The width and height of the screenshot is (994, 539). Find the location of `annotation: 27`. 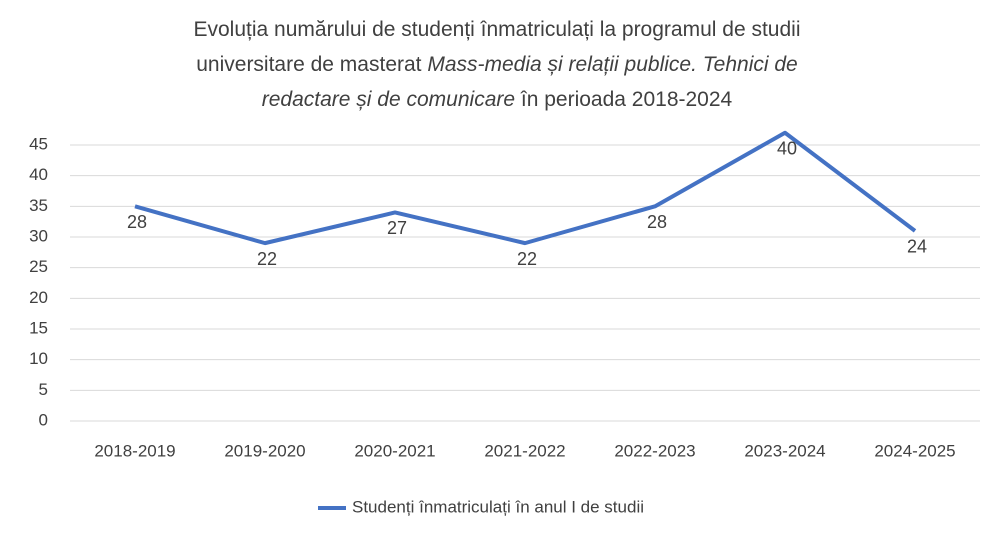

annotation: 27 is located at coordinates (397, 228).